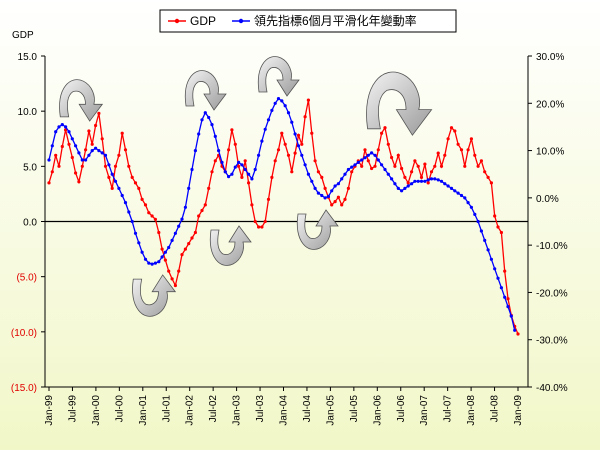 Image resolution: width=600 pixels, height=450 pixels. Describe the element at coordinates (205, 90) in the screenshot. I see `peak-arrow-2002` at that location.